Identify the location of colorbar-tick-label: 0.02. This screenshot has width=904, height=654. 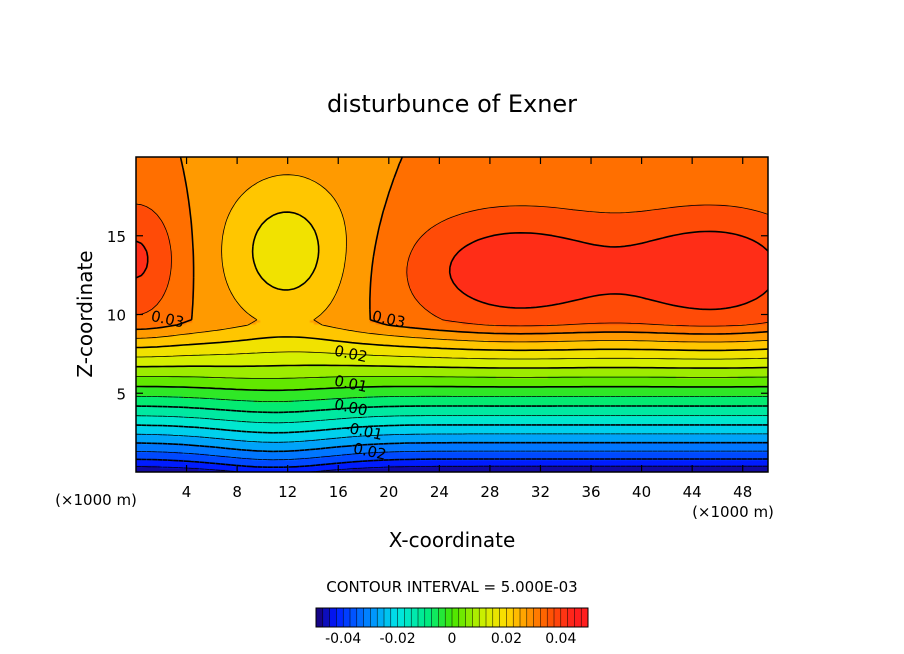
(506, 639).